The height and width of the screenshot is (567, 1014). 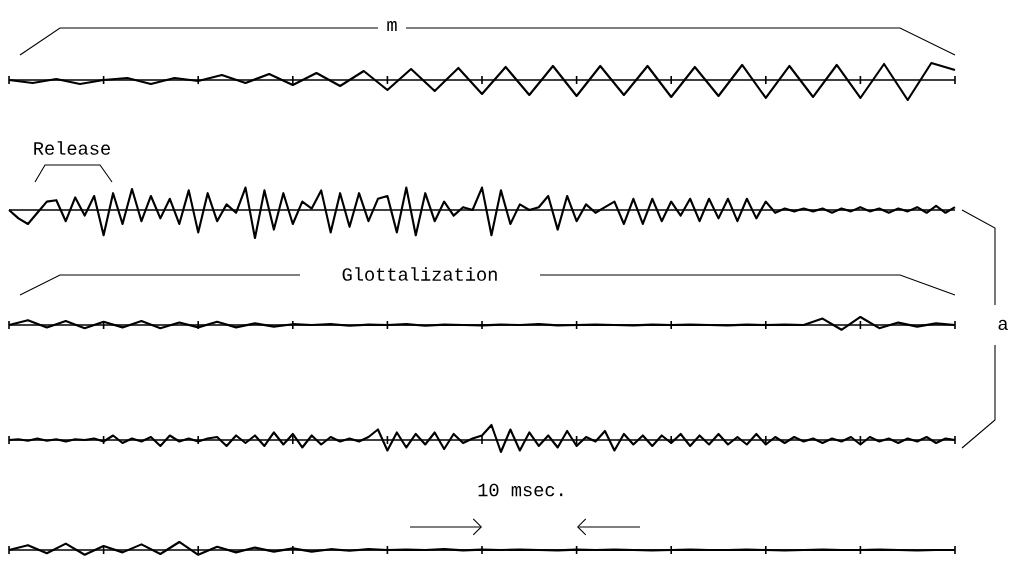 What do you see at coordinates (72, 148) in the screenshot?
I see `text: Release` at bounding box center [72, 148].